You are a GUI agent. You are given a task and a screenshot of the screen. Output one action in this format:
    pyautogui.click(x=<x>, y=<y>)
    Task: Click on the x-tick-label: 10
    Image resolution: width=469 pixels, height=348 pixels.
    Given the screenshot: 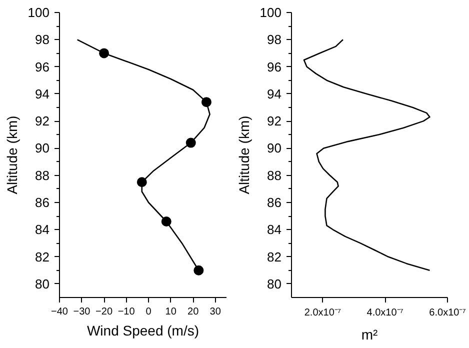 What is the action you would take?
    pyautogui.click(x=171, y=312)
    